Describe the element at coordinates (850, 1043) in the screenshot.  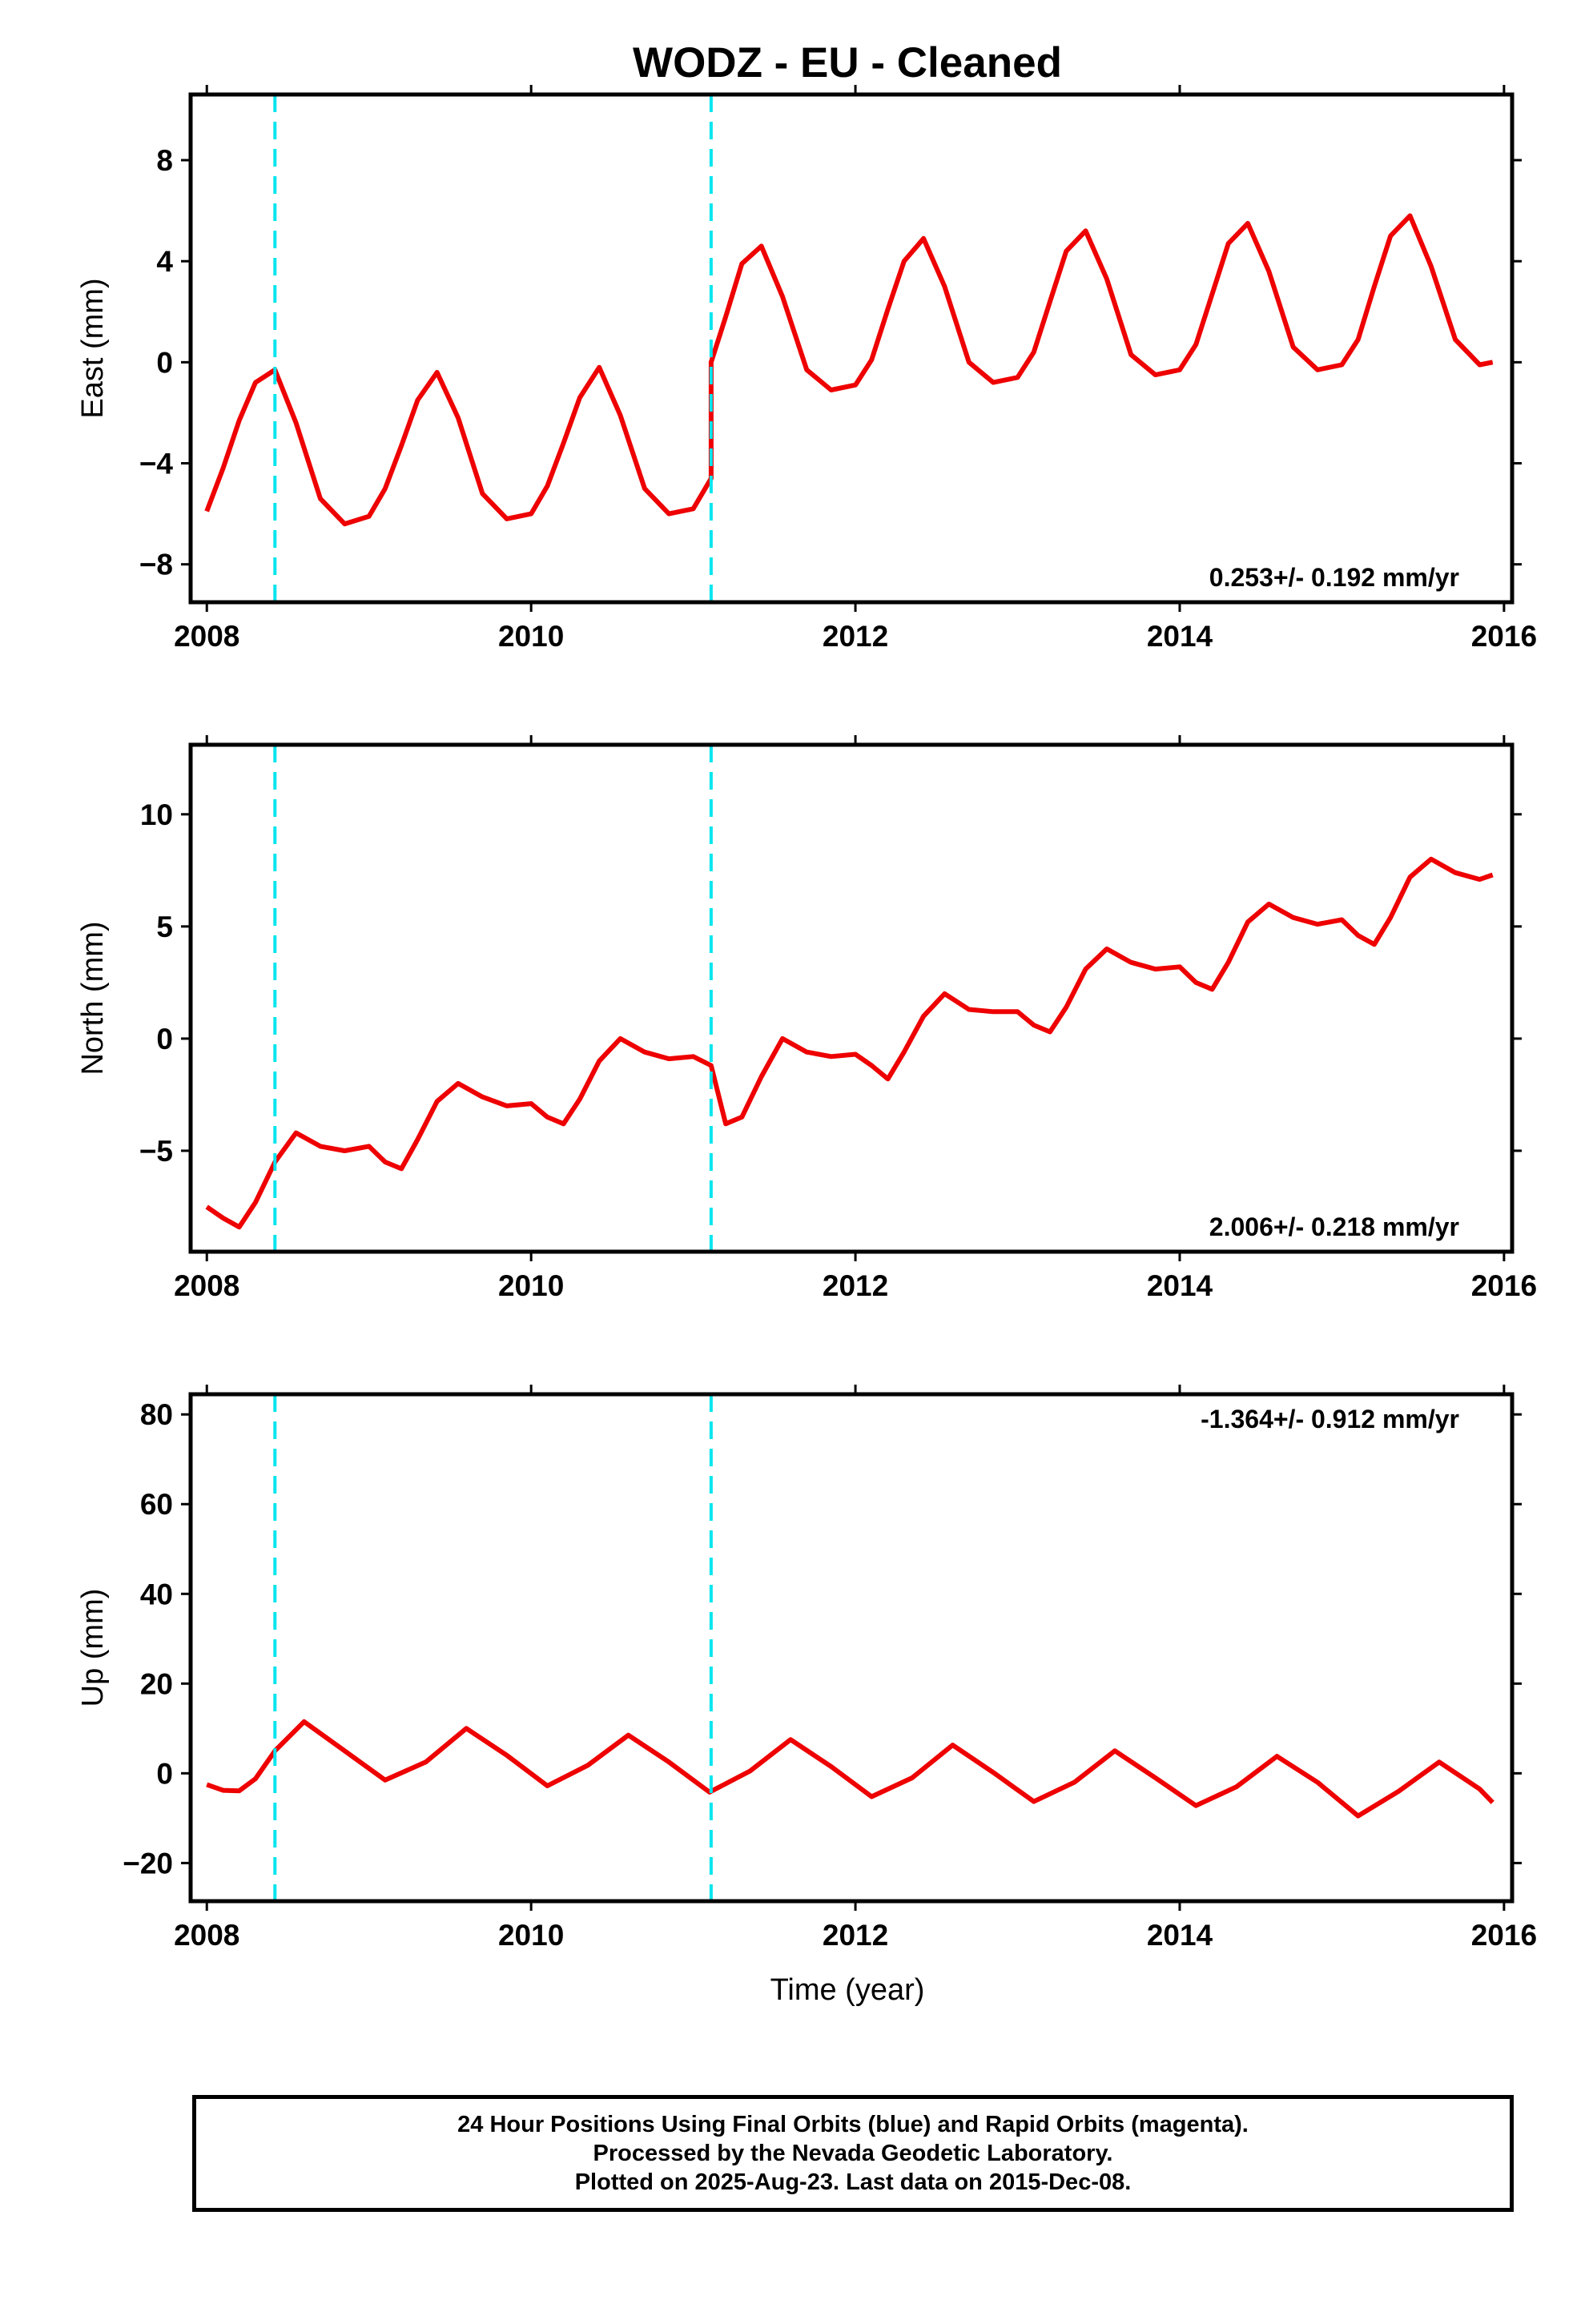
I see `north-fit-line` at that location.